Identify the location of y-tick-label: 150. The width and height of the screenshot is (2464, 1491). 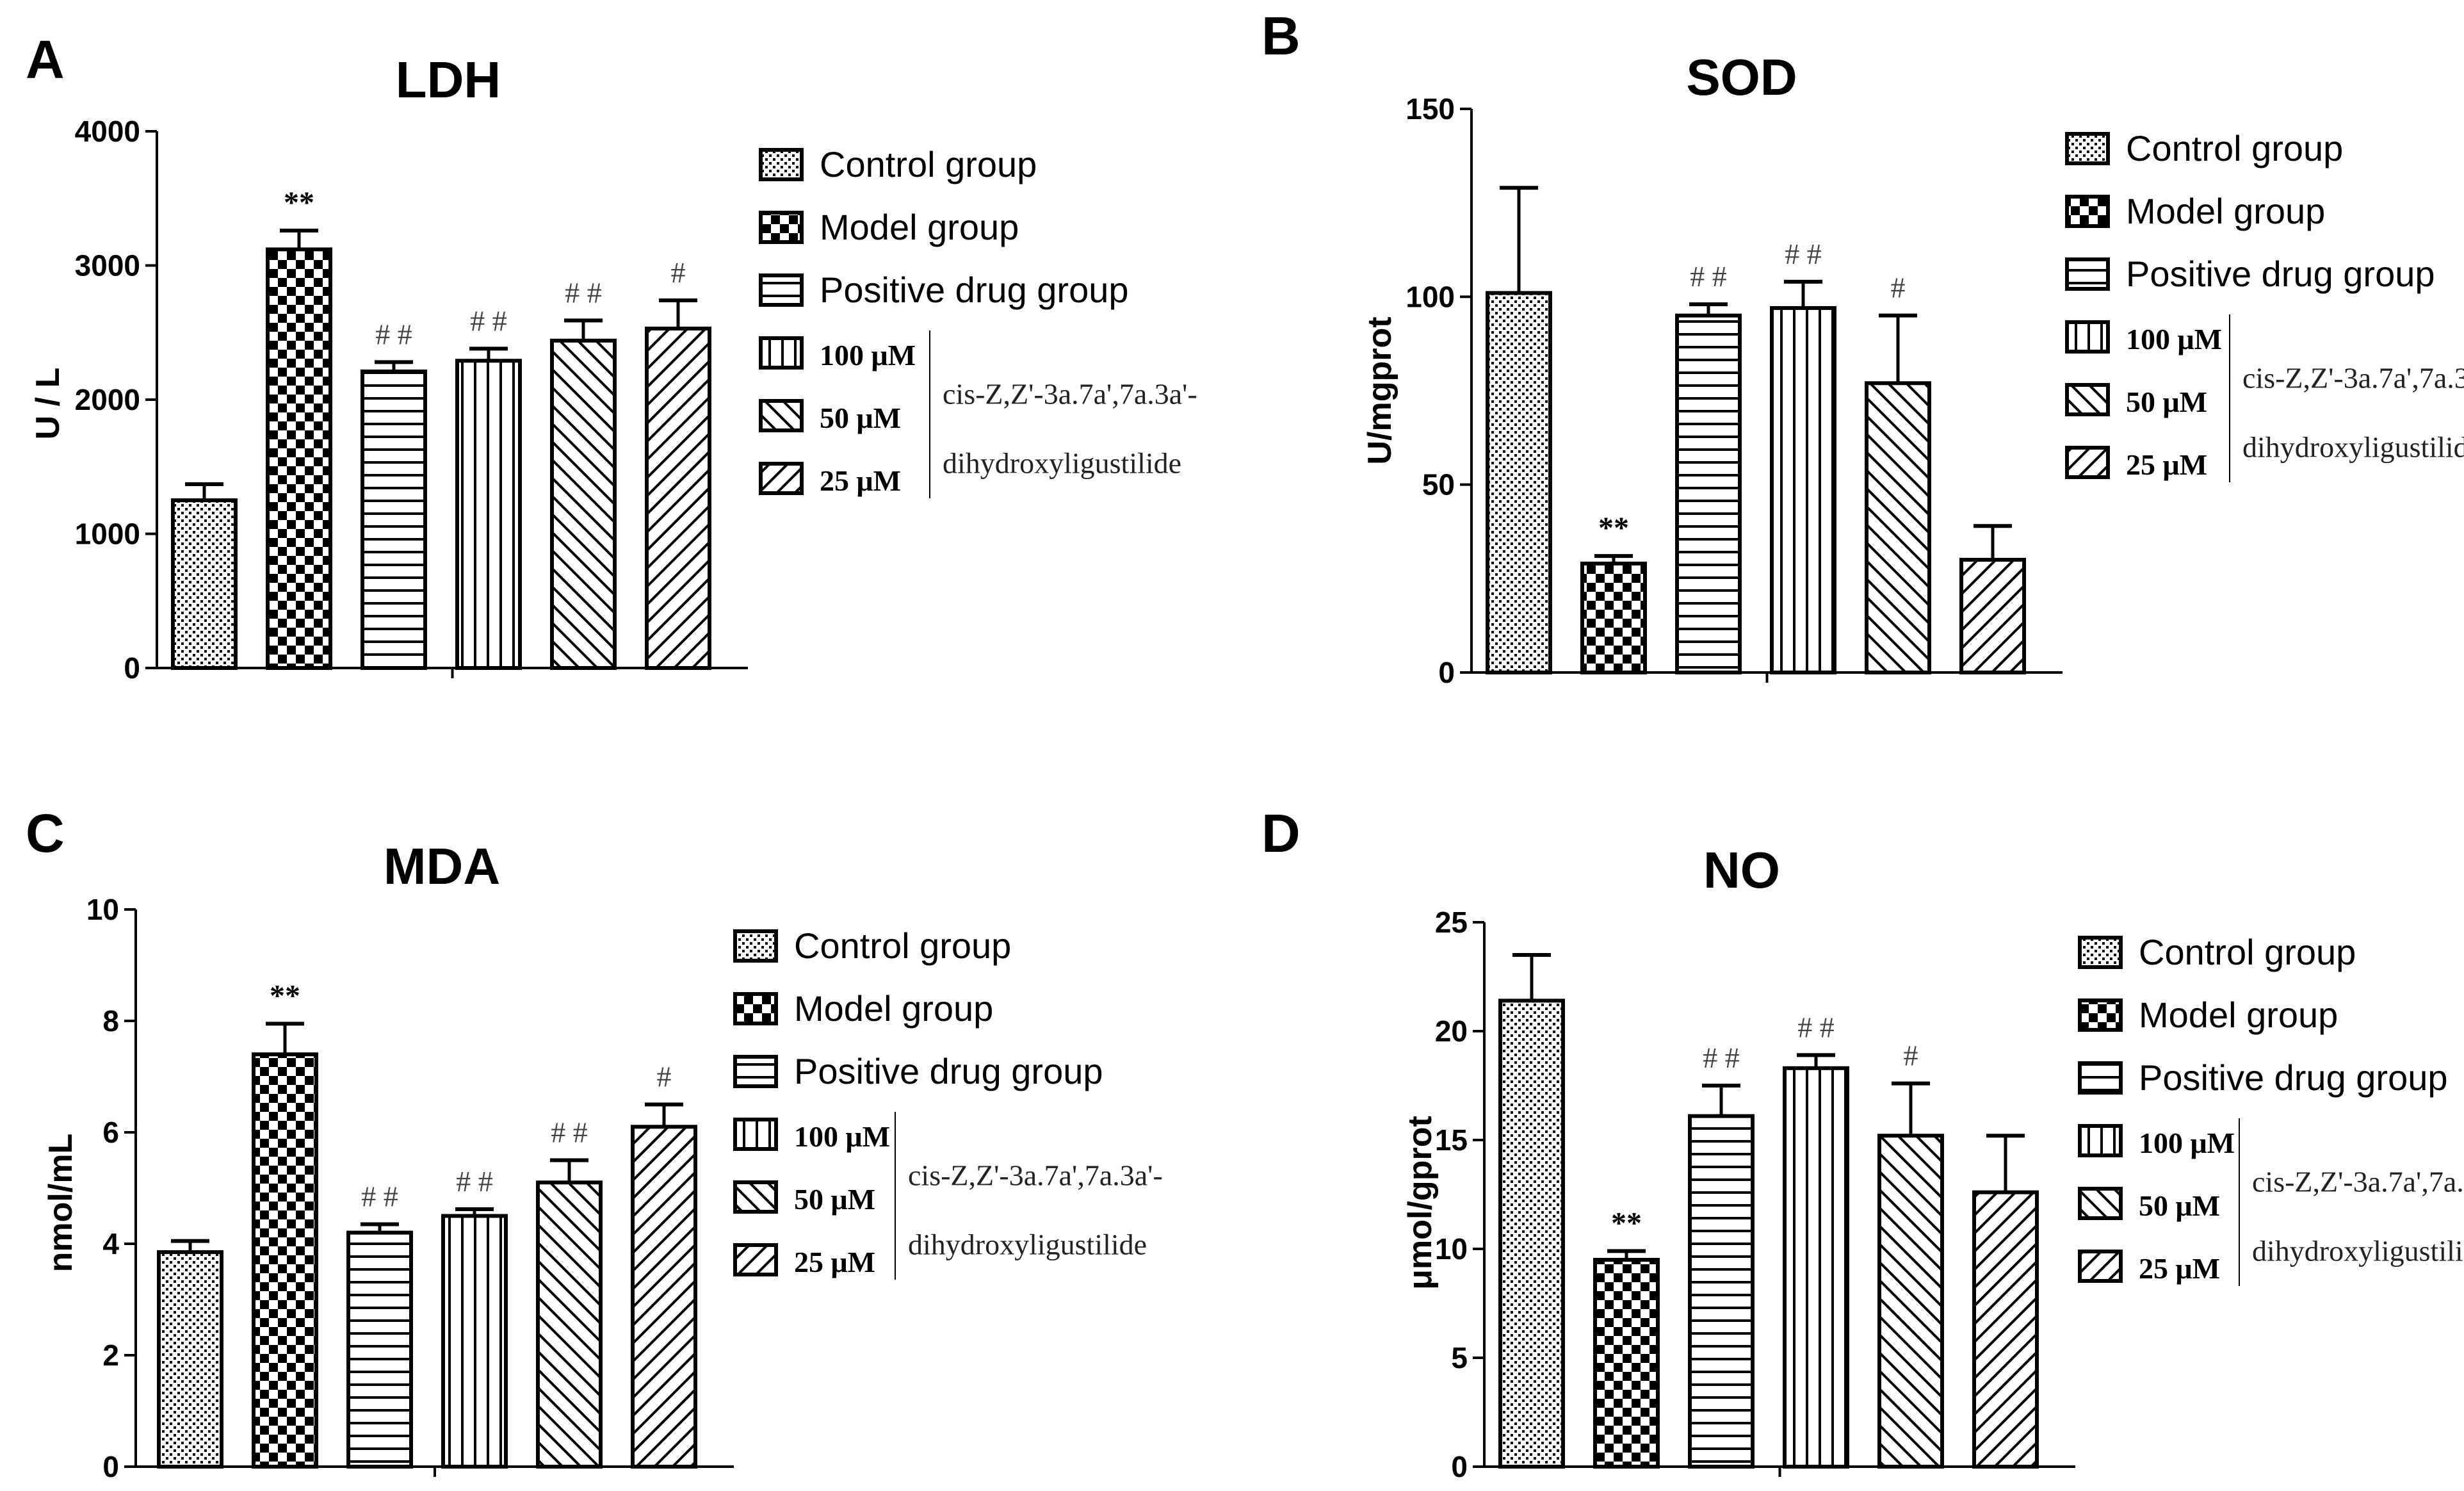
(1430, 109).